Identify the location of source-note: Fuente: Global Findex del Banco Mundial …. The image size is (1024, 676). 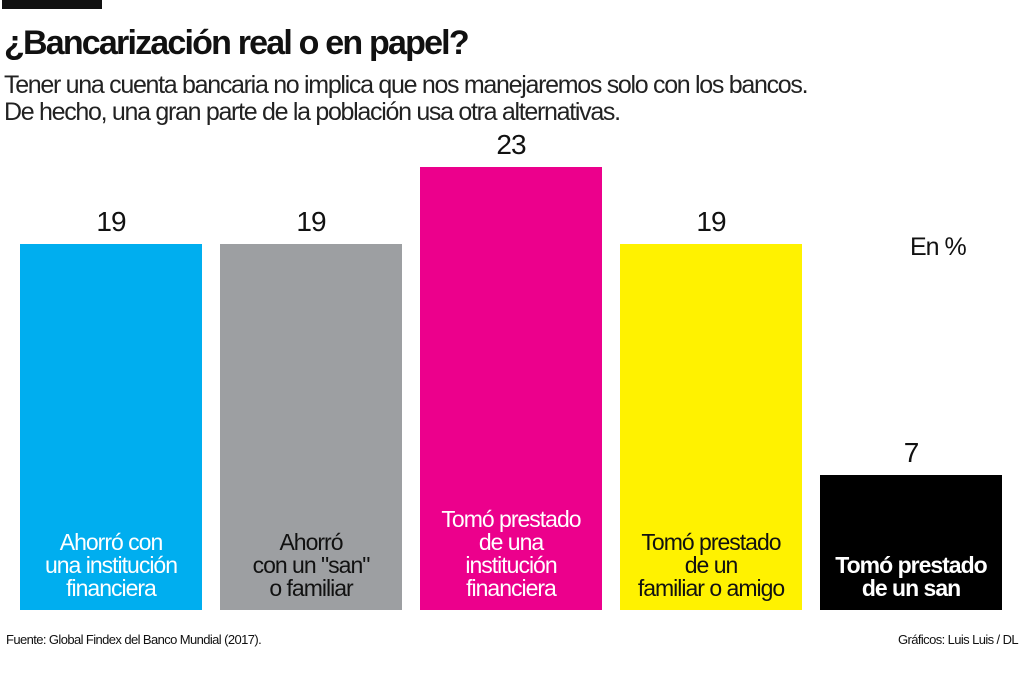
(134, 639).